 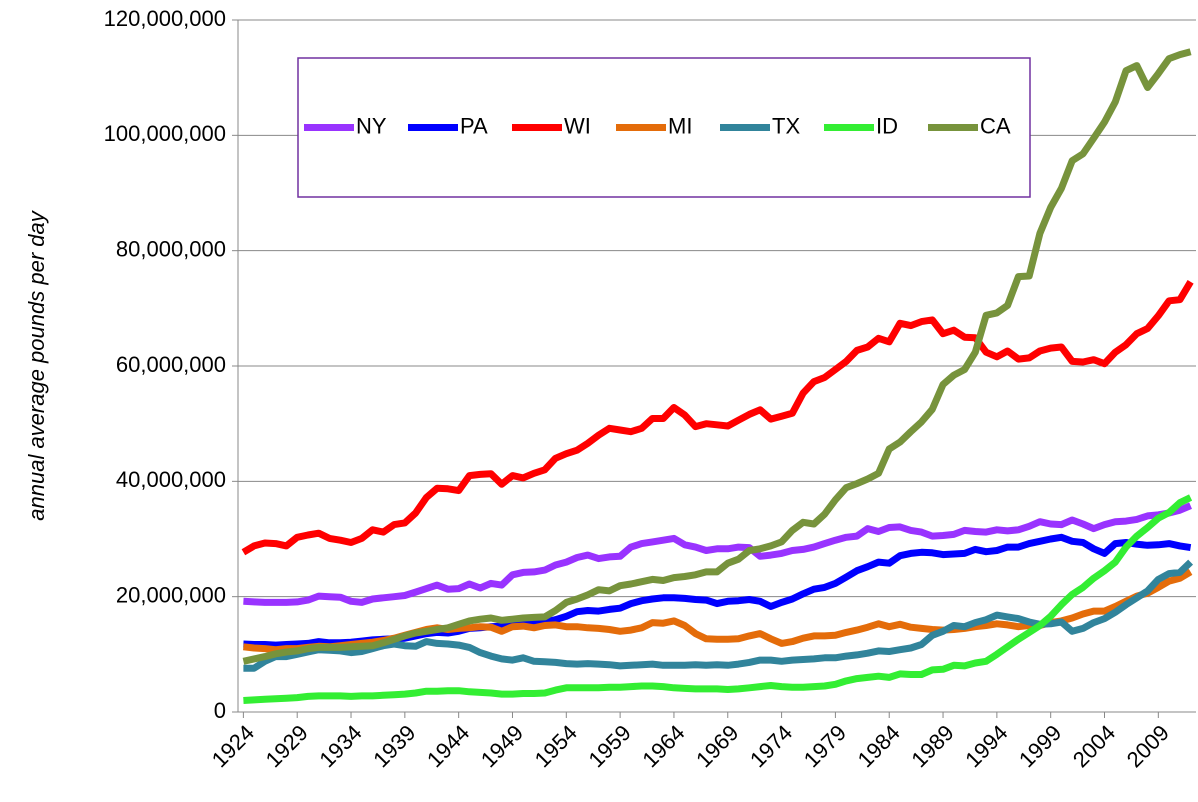 I want to click on x-tick-label: 2009, so click(x=1148, y=746).